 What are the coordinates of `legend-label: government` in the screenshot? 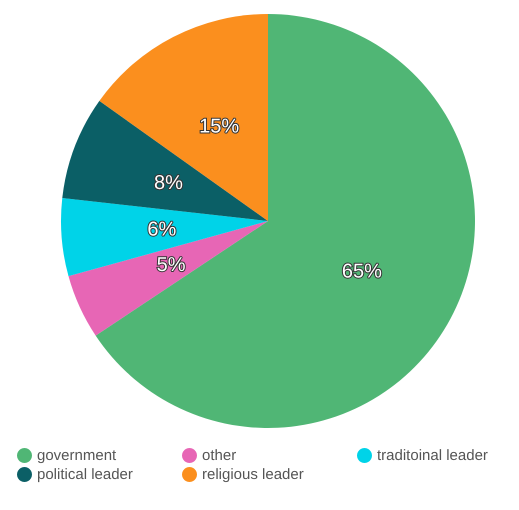 It's located at (77, 455).